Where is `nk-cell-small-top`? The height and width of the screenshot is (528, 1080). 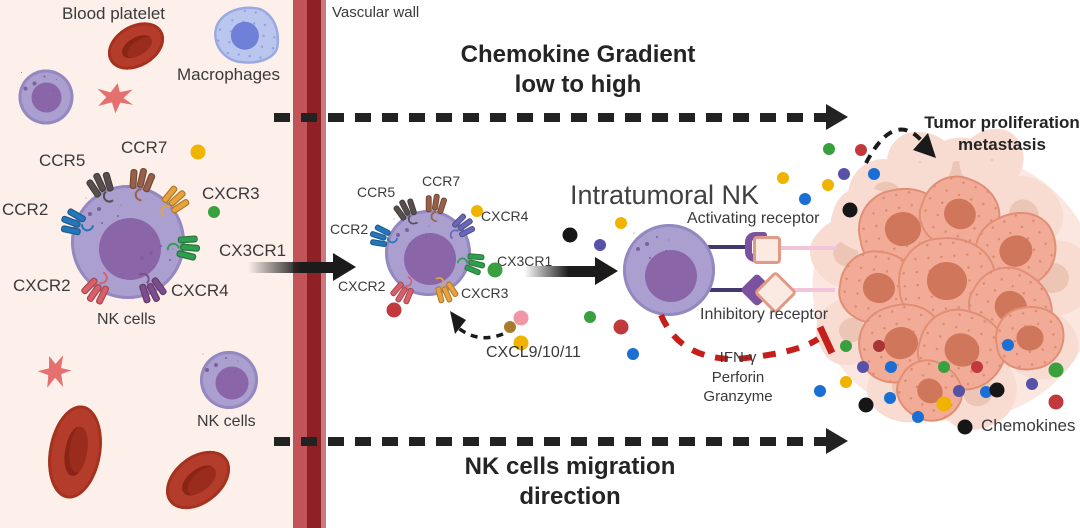
nk-cell-small-top is located at coordinates (46, 97).